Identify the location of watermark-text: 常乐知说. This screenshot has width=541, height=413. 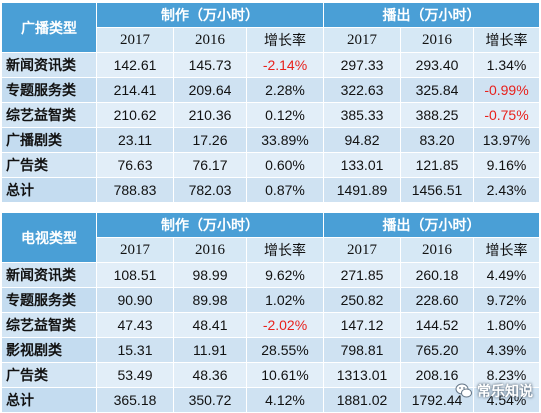
(505, 392).